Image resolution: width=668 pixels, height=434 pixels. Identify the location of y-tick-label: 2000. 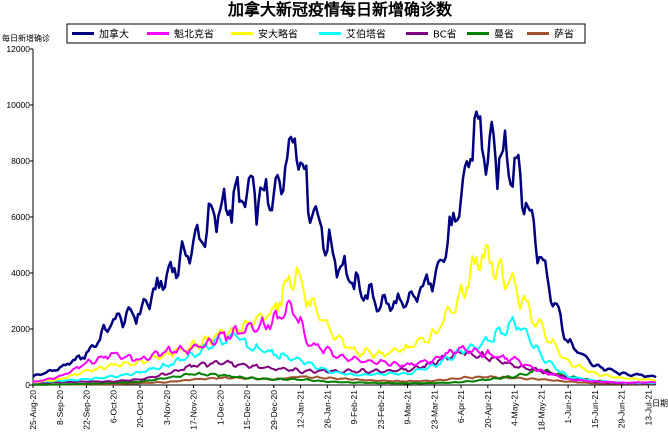
(20, 329).